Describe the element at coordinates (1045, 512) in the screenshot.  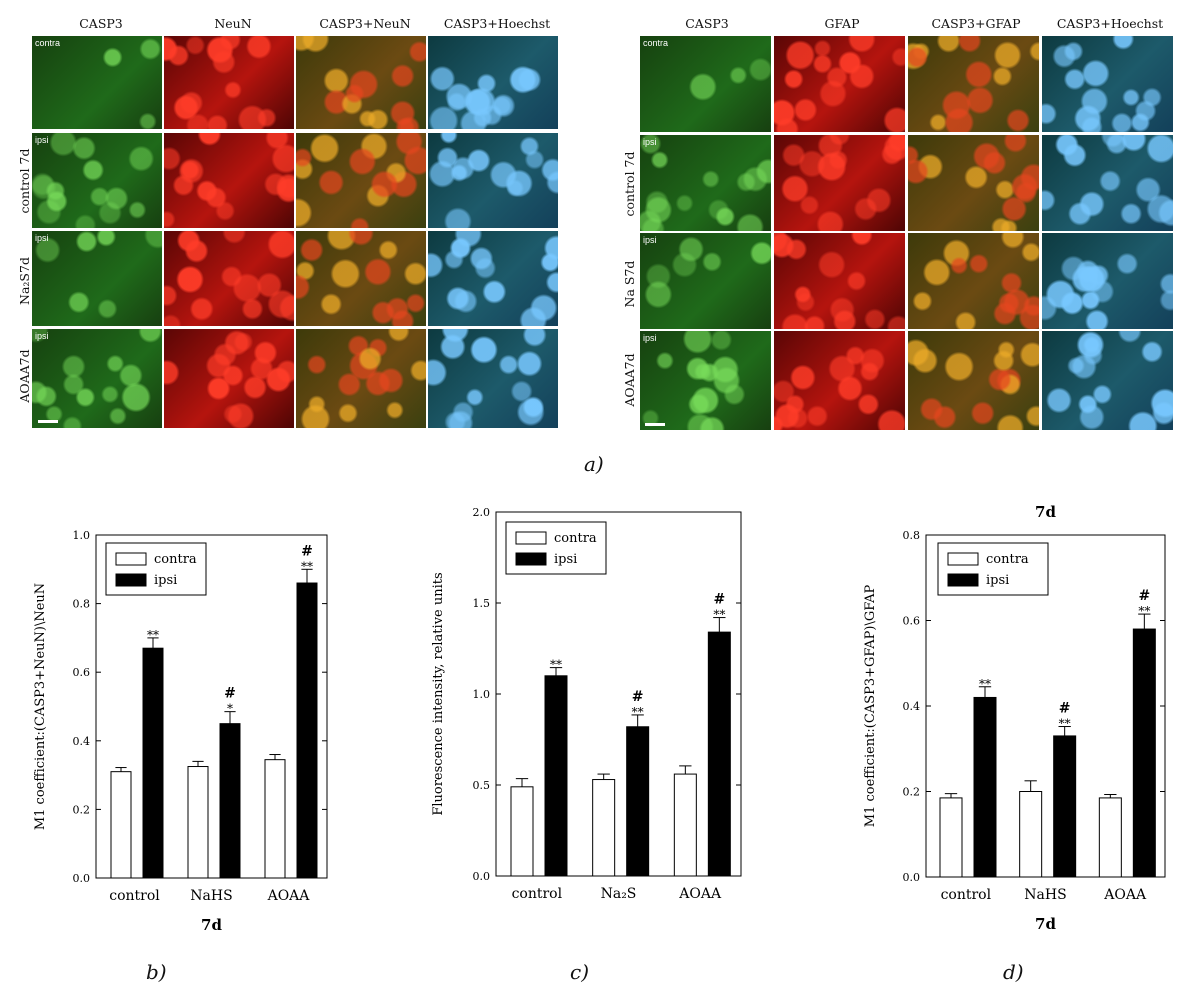
I see `chart-title: 7d` at that location.